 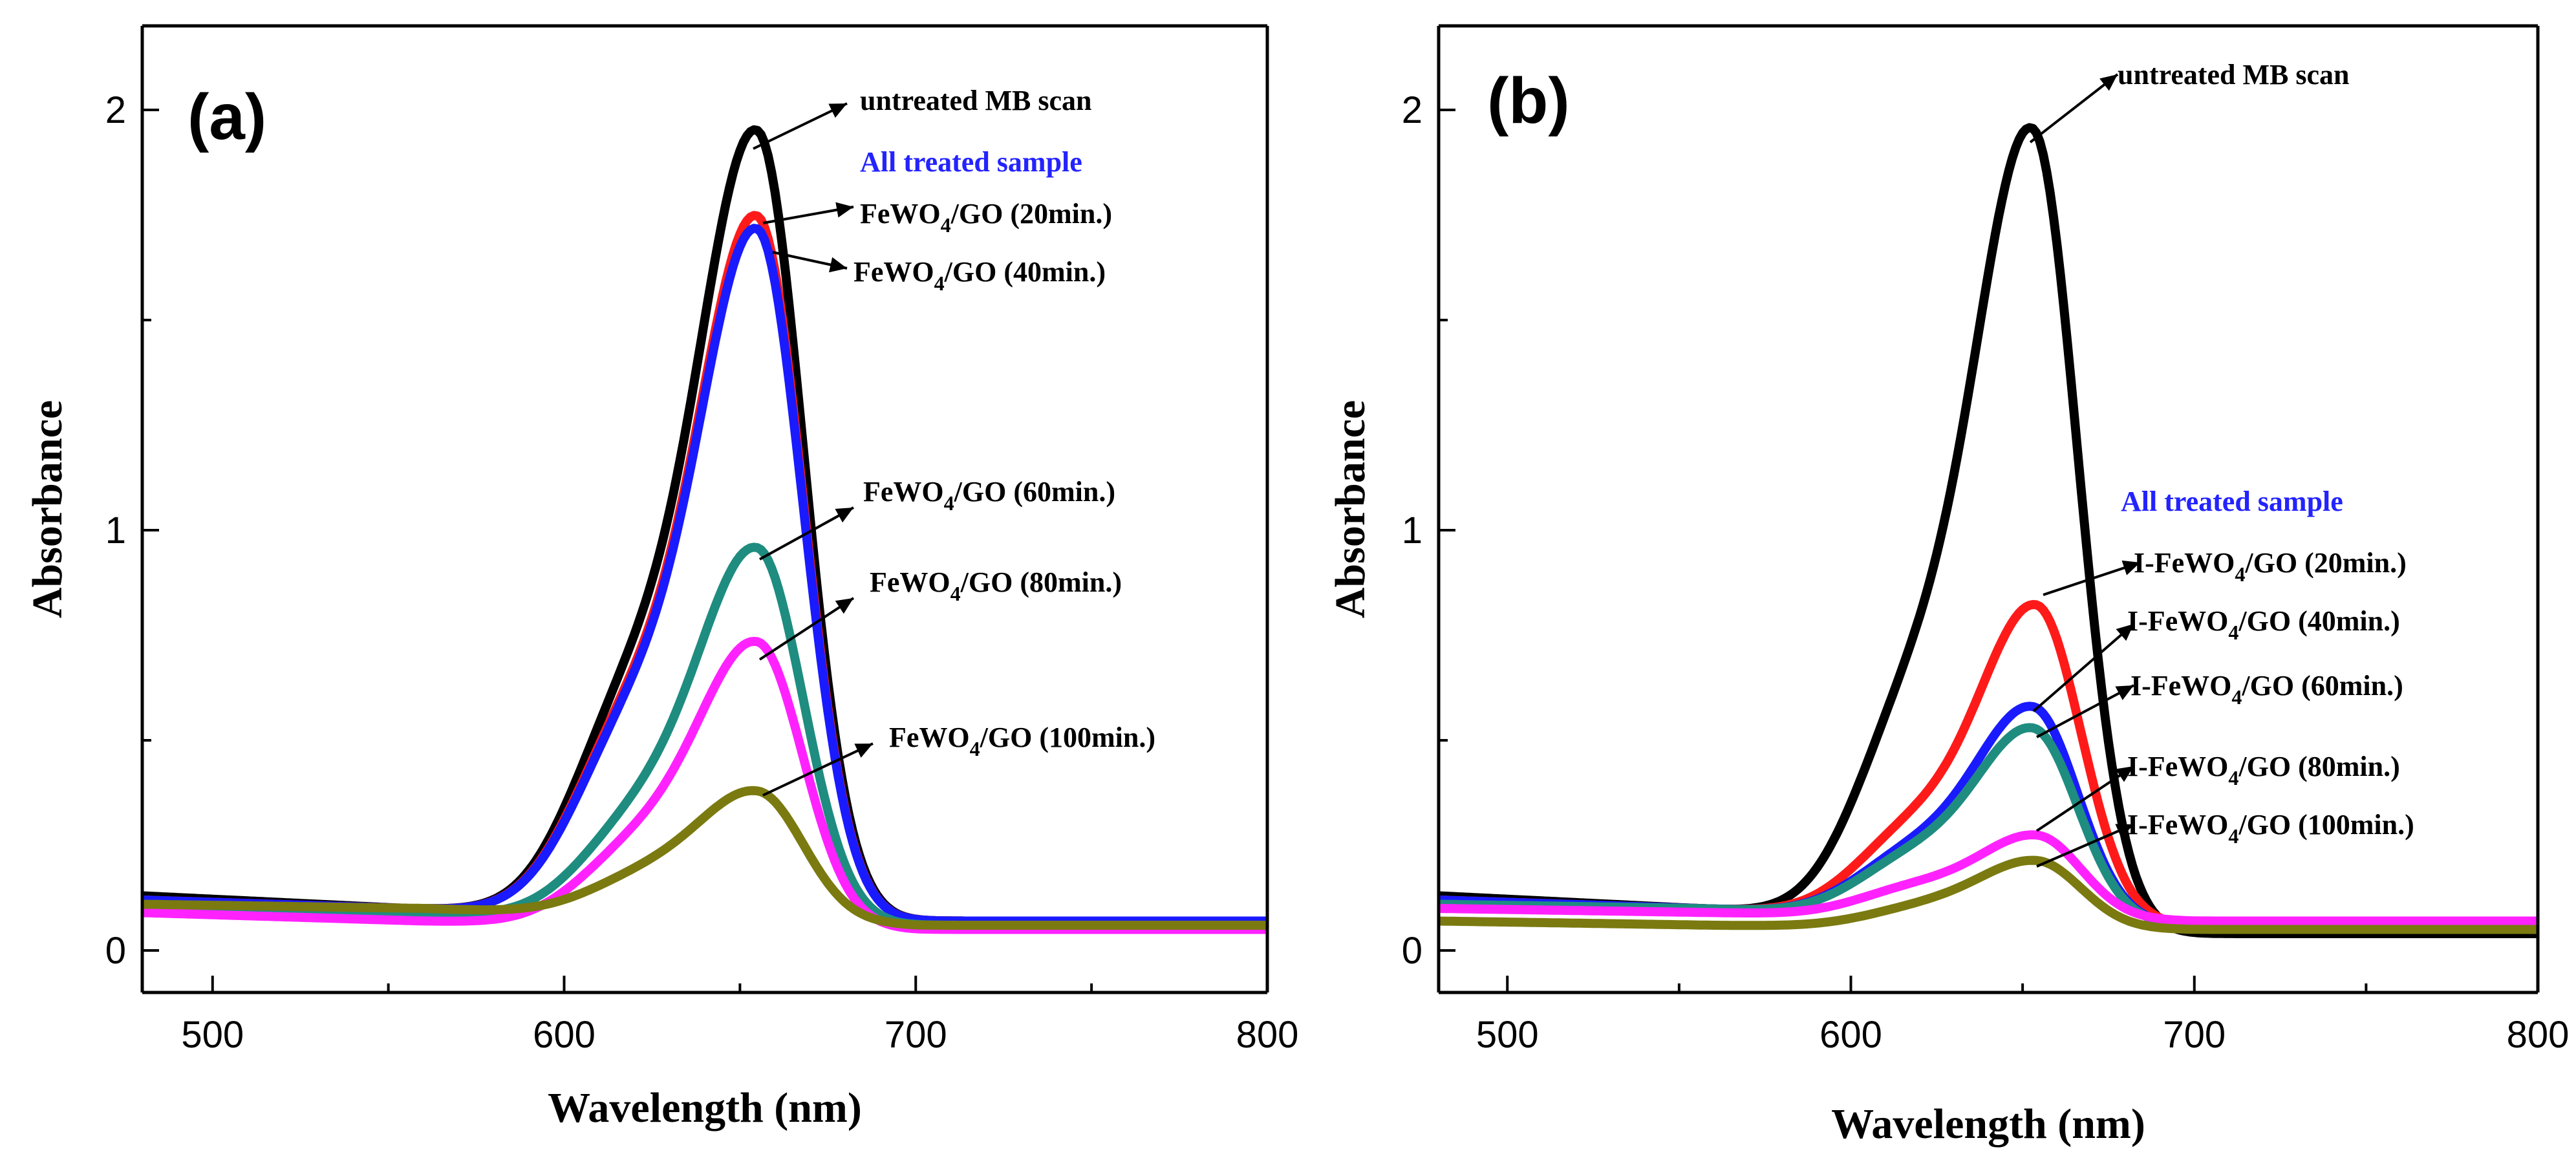 What do you see at coordinates (980, 275) in the screenshot?
I see `annotation-label: FeWO4/GO (40min.)` at bounding box center [980, 275].